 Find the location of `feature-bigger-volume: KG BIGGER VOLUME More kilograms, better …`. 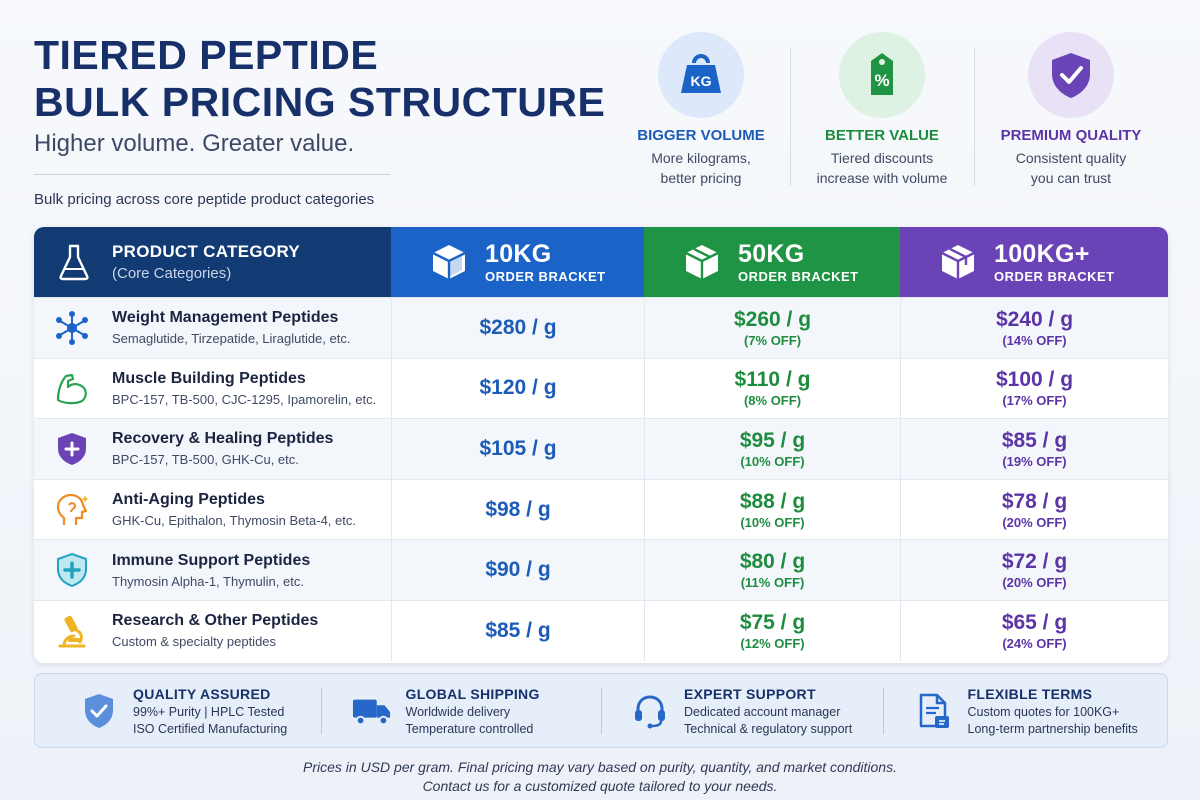

feature-bigger-volume: KG BIGGER VOLUME More kilograms, better … is located at coordinates (701, 110).